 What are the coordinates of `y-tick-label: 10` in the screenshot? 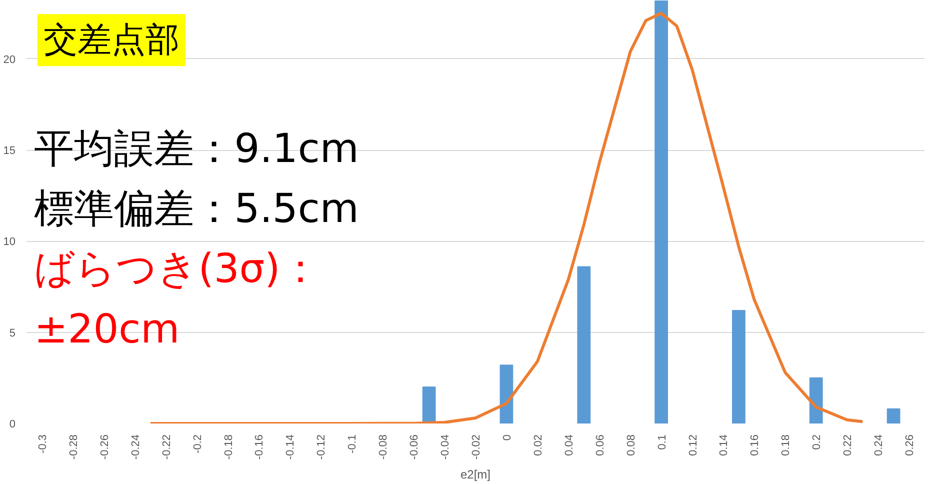 It's located at (9, 242).